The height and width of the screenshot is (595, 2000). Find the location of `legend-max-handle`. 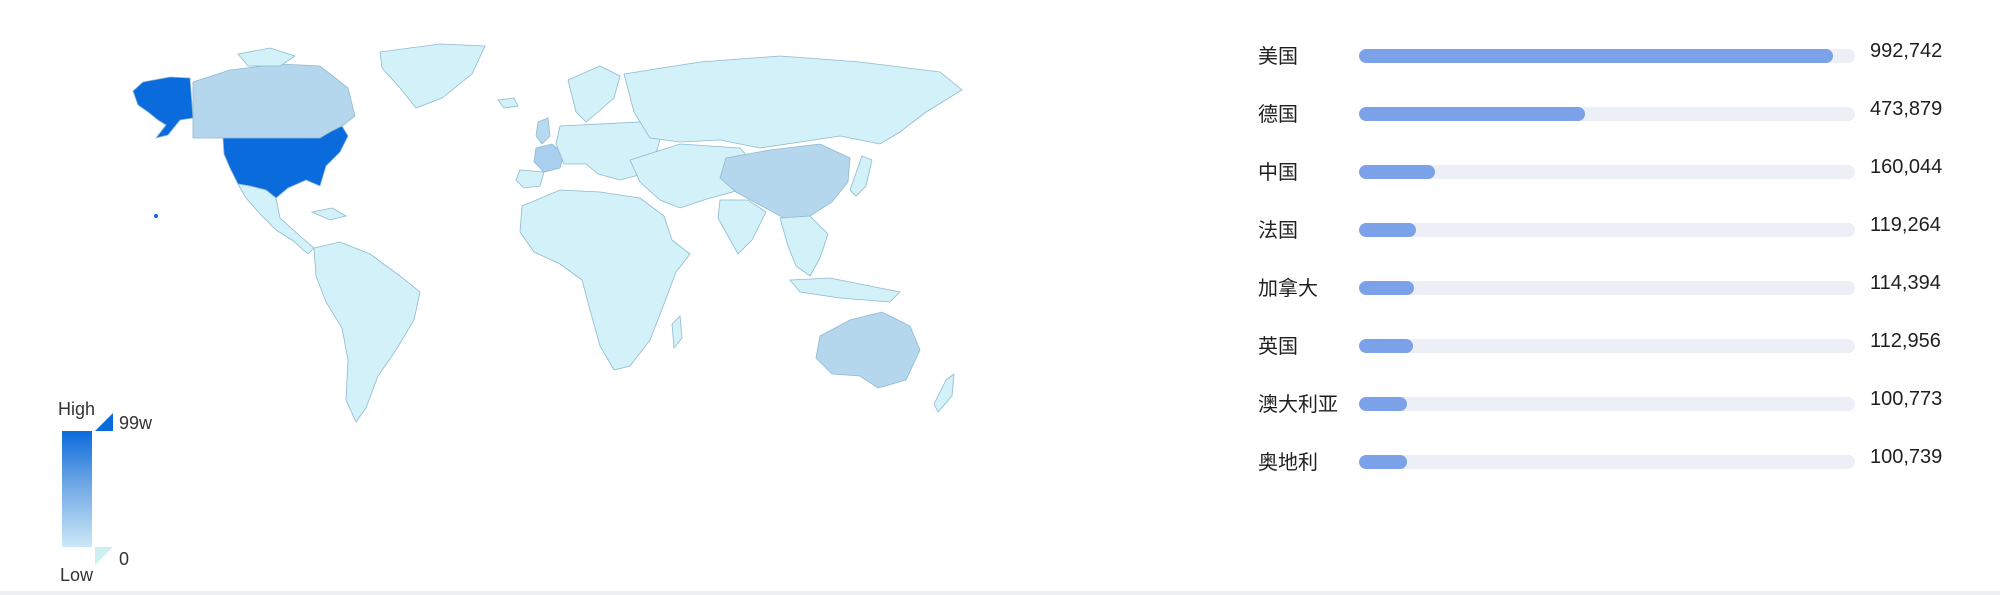

legend-max-handle is located at coordinates (104, 422).